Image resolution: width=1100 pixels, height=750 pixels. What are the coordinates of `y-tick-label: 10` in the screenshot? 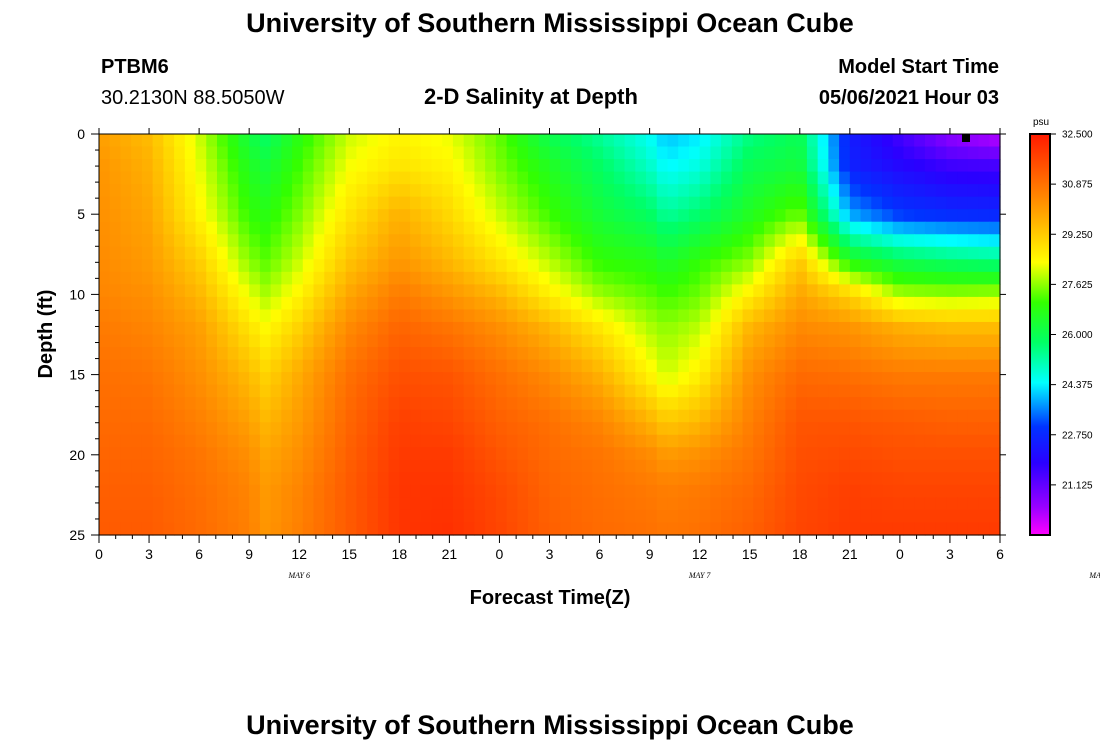 It's located at (77, 294).